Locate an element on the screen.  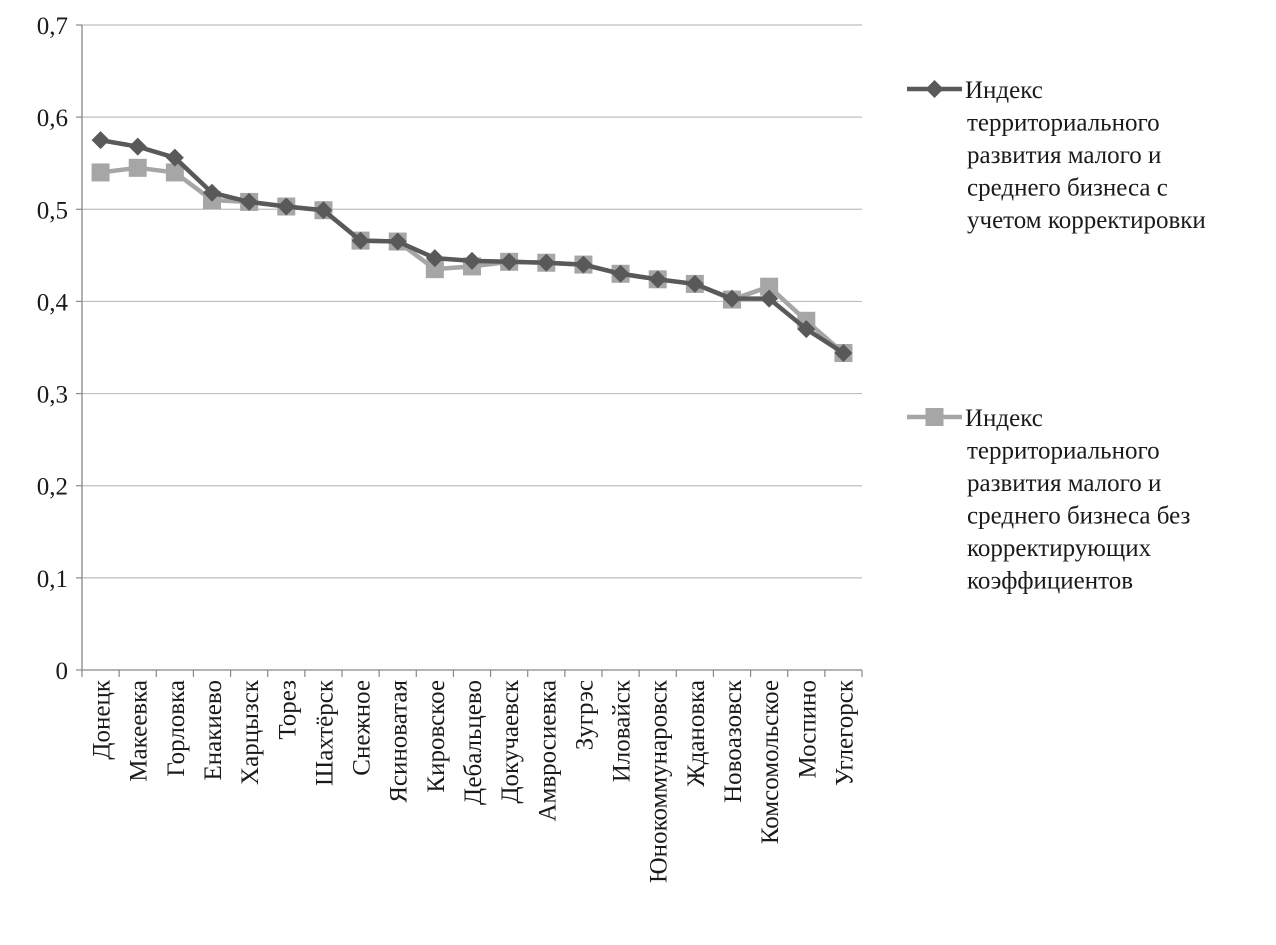
y-tick-label: 0,7 is located at coordinates (52, 26).